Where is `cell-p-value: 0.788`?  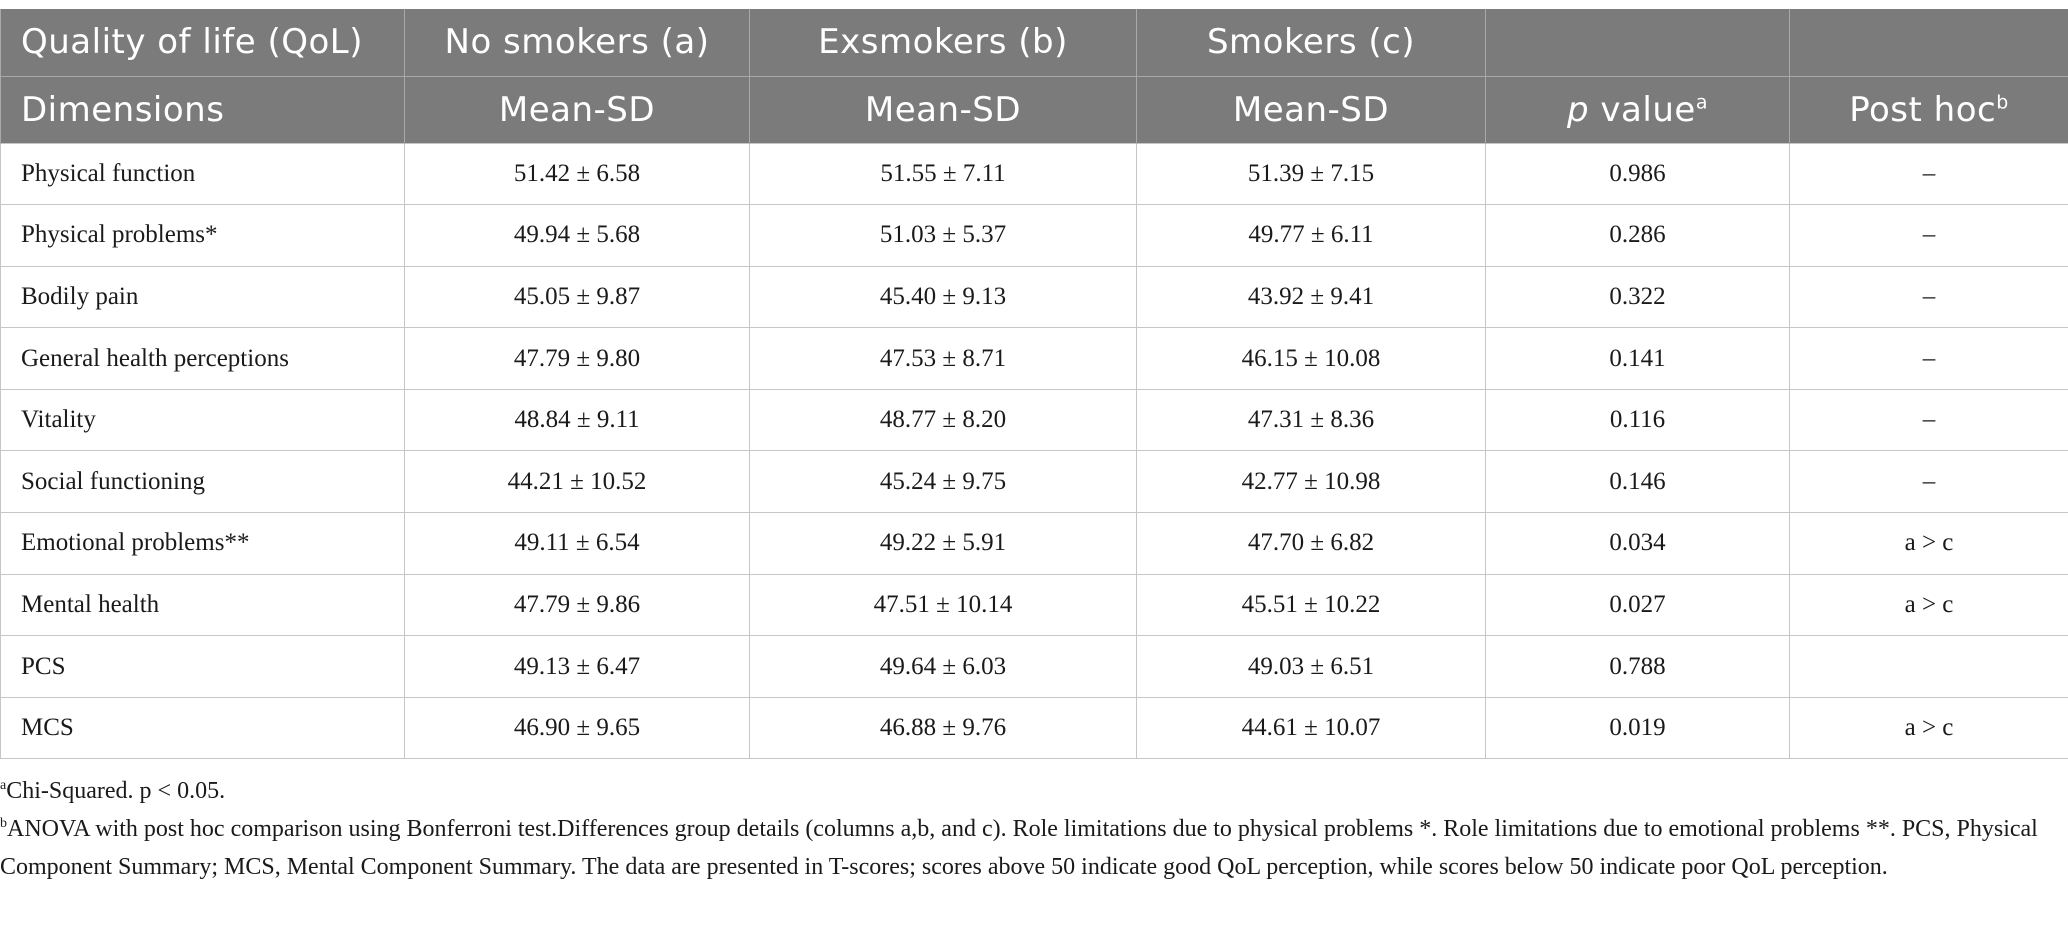 cell-p-value: 0.788 is located at coordinates (1637, 666).